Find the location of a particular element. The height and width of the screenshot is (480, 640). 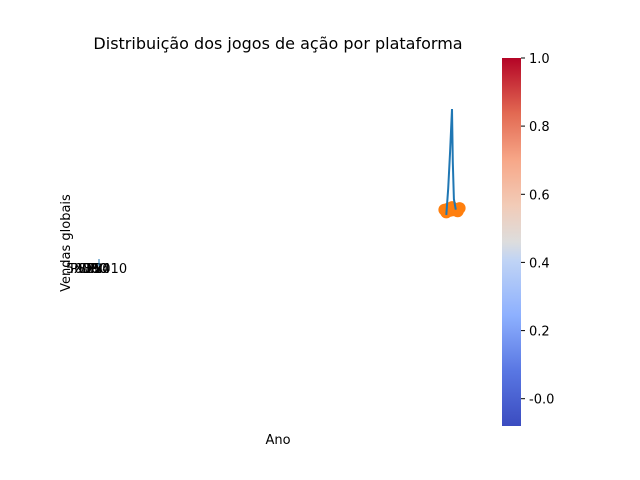

overlap-label: PS4 is located at coordinates (98, 269).